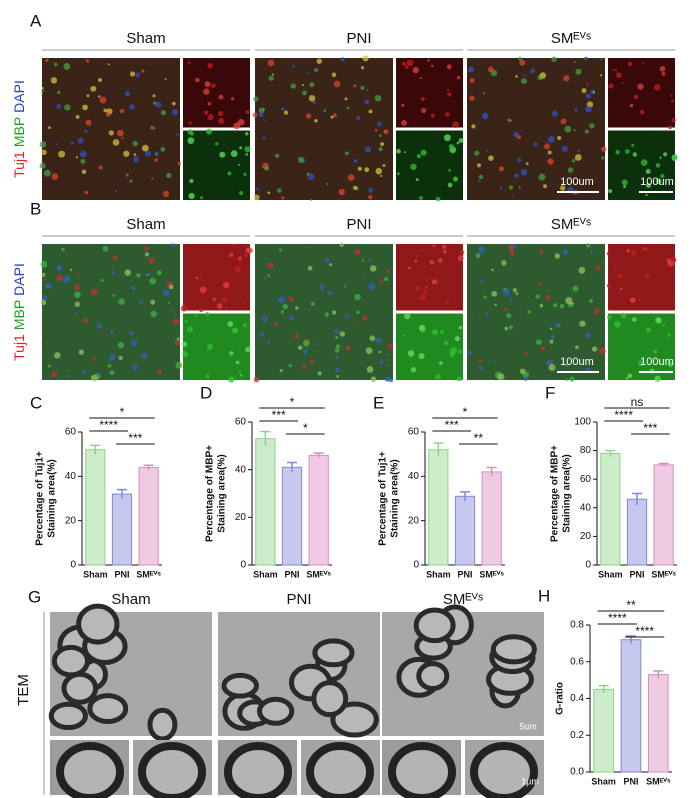 Image resolution: width=695 pixels, height=798 pixels. I want to click on group-header: Sham, so click(145, 224).